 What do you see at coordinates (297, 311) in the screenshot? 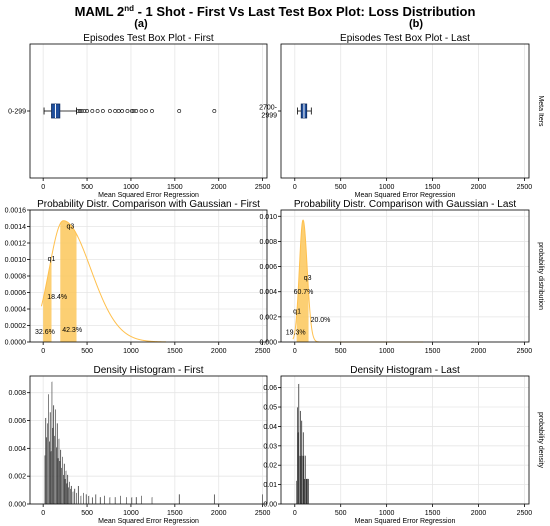
I see `quartile-label: q1` at bounding box center [297, 311].